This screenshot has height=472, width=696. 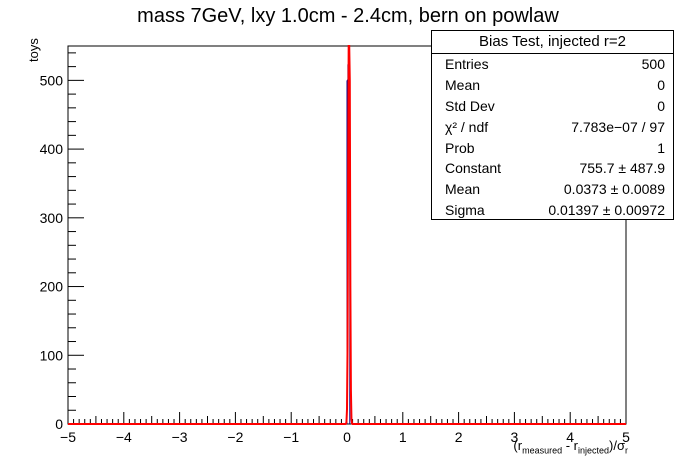 What do you see at coordinates (465, 210) in the screenshot?
I see `stats-label: Sigma` at bounding box center [465, 210].